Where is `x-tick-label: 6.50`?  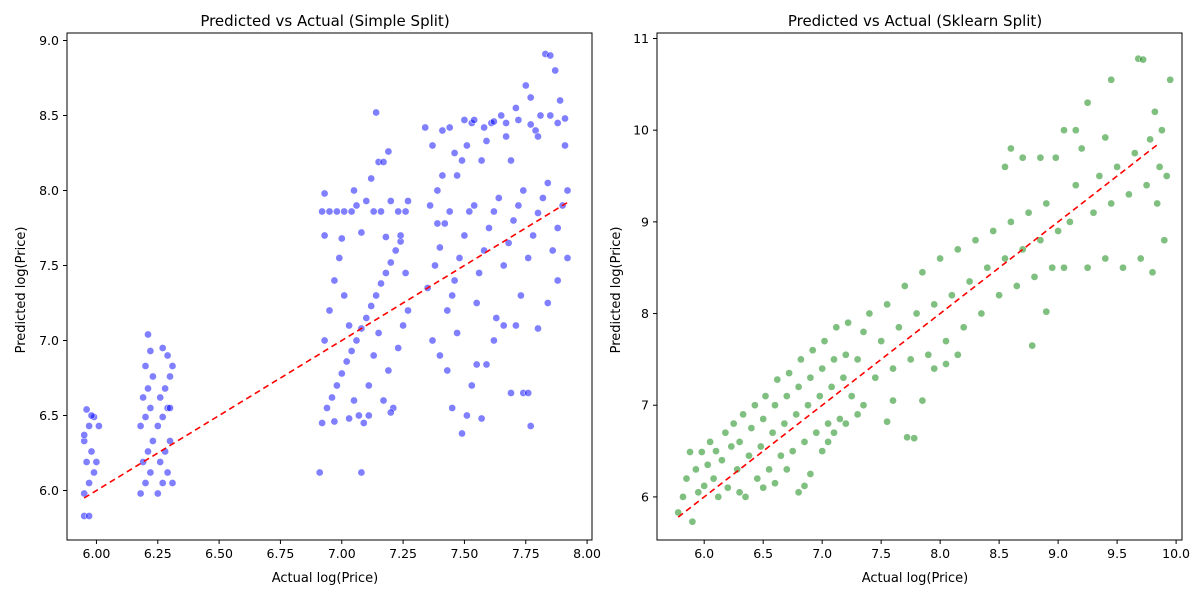
x-tick-label: 6.50 is located at coordinates (219, 553).